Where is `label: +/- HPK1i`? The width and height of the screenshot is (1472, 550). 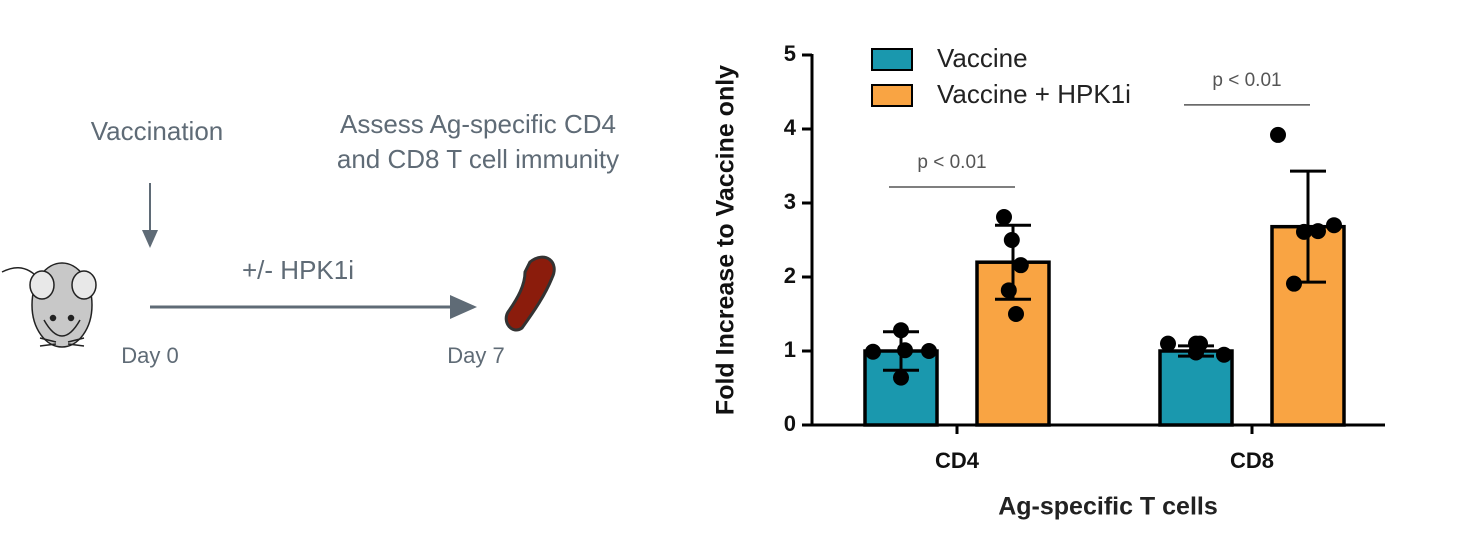
label: +/- HPK1i is located at coordinates (298, 270).